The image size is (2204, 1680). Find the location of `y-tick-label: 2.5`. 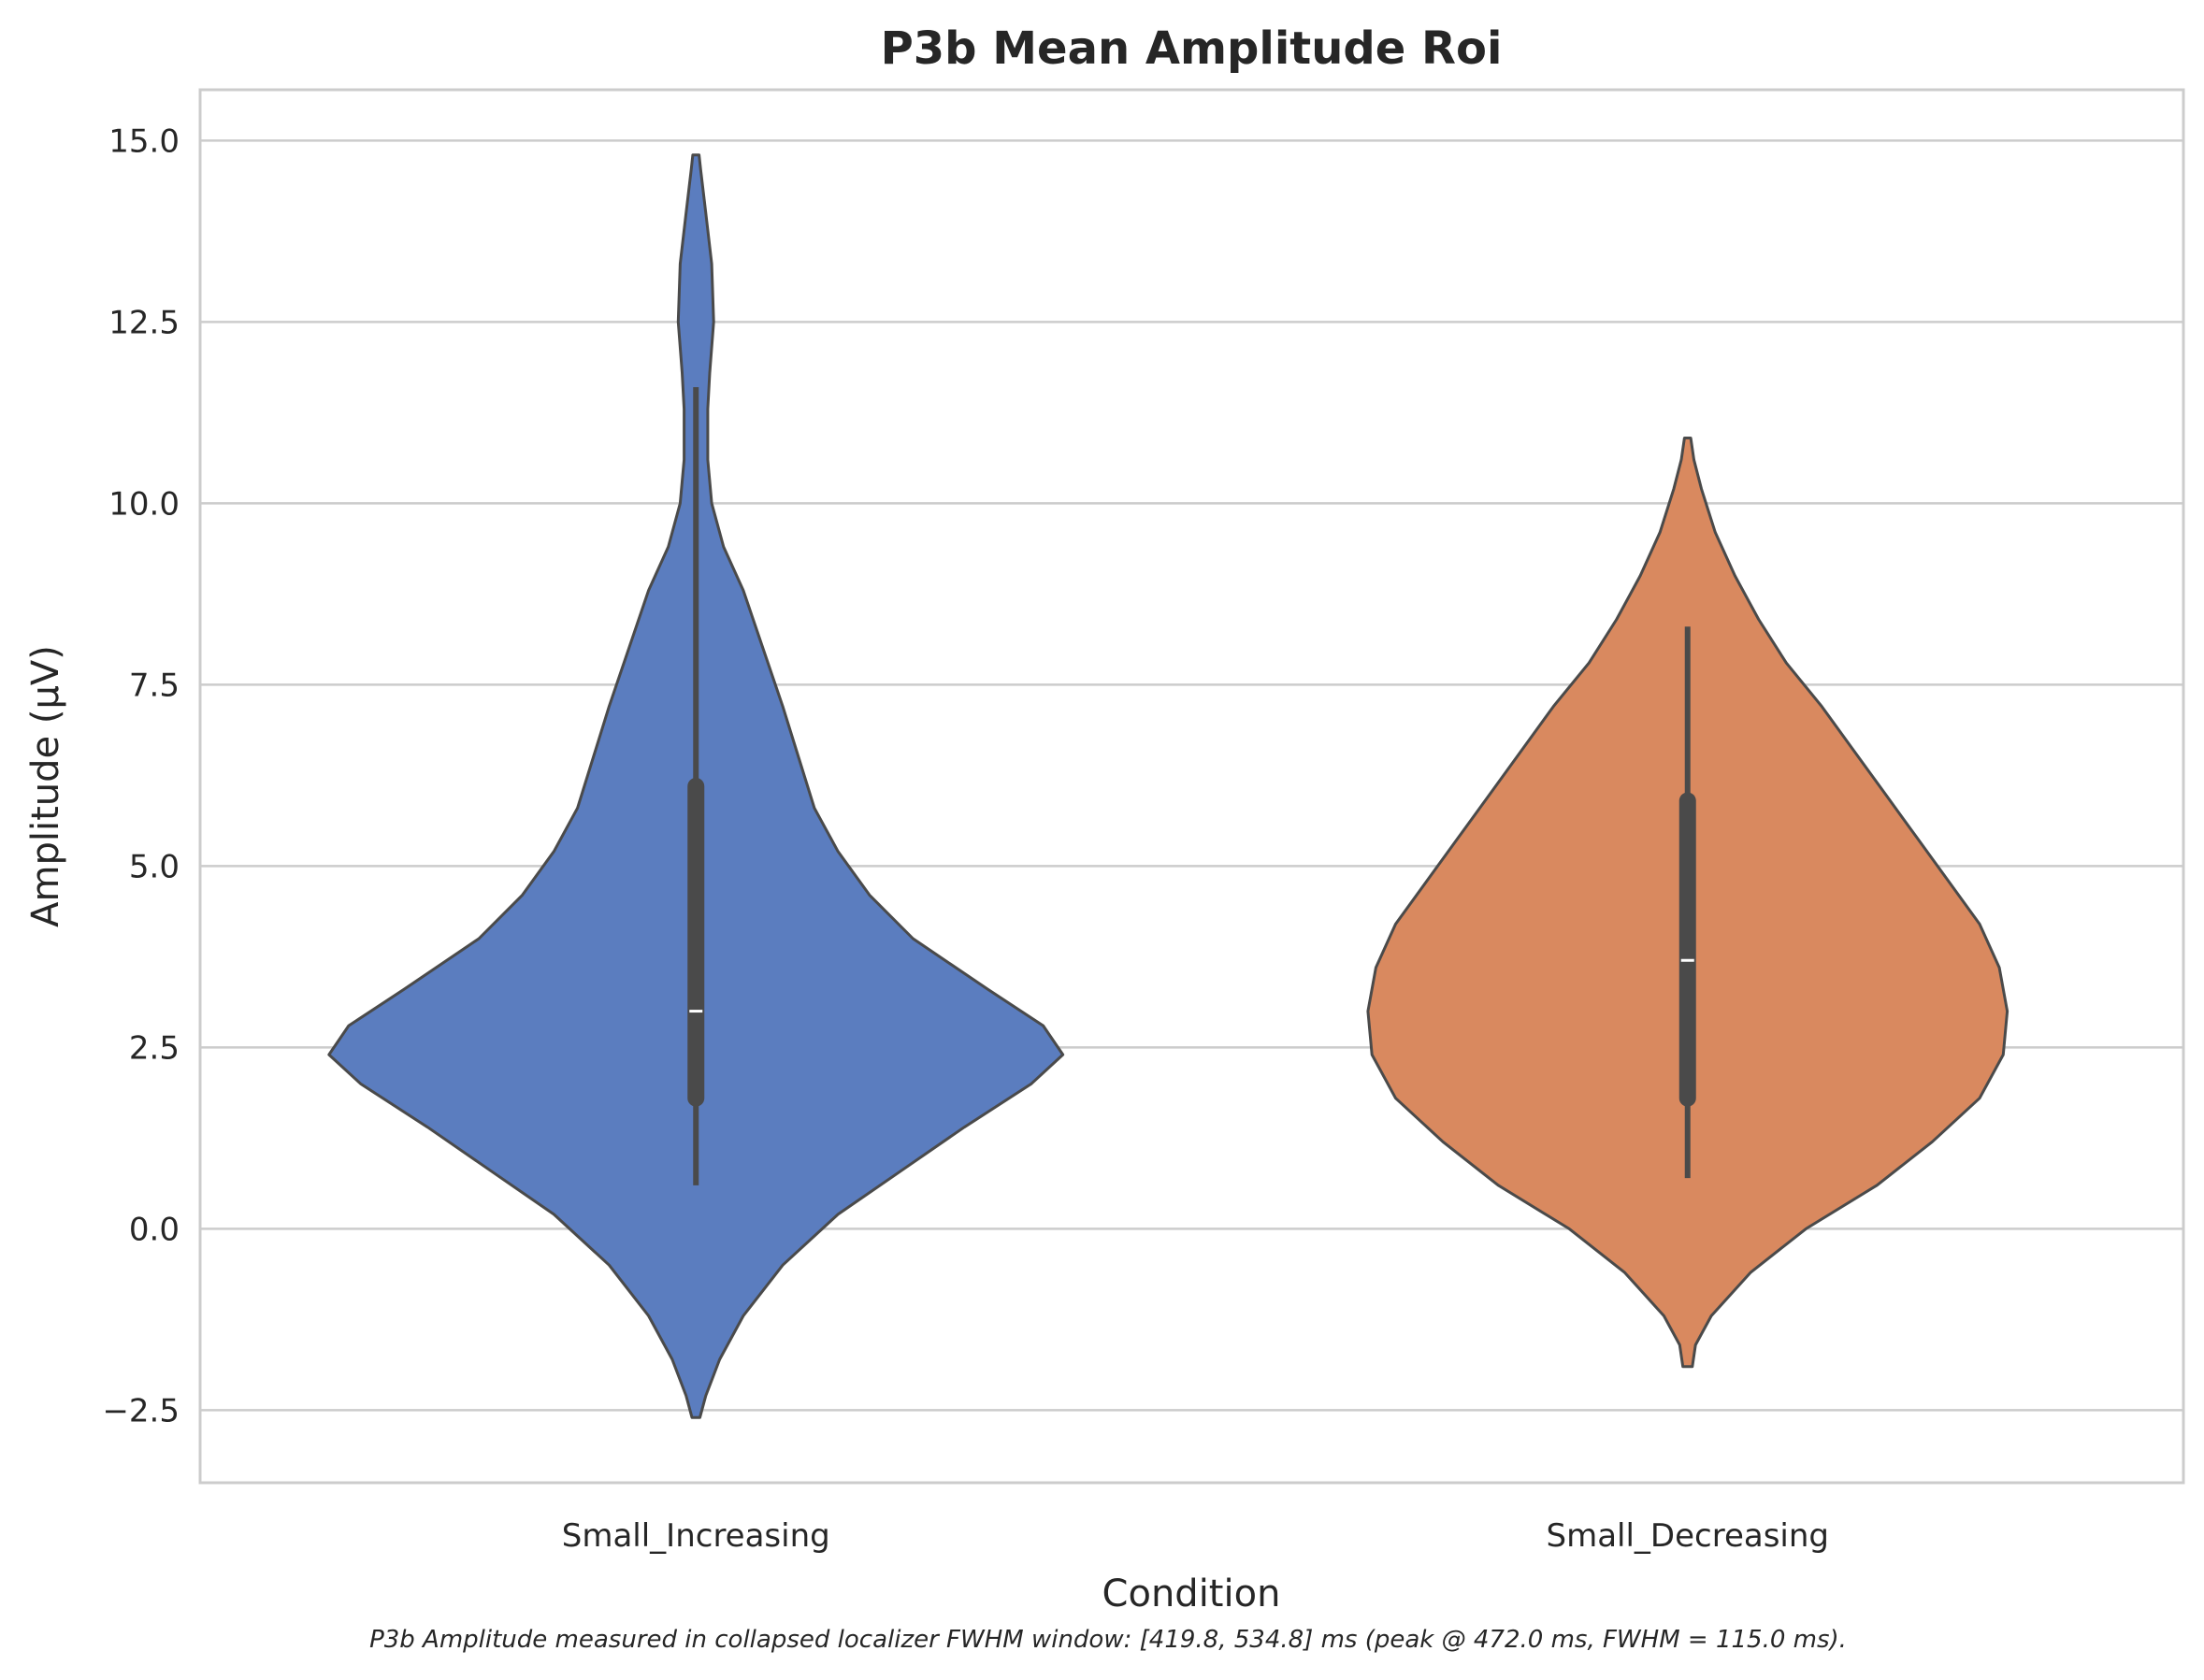

y-tick-label: 2.5 is located at coordinates (154, 1048).